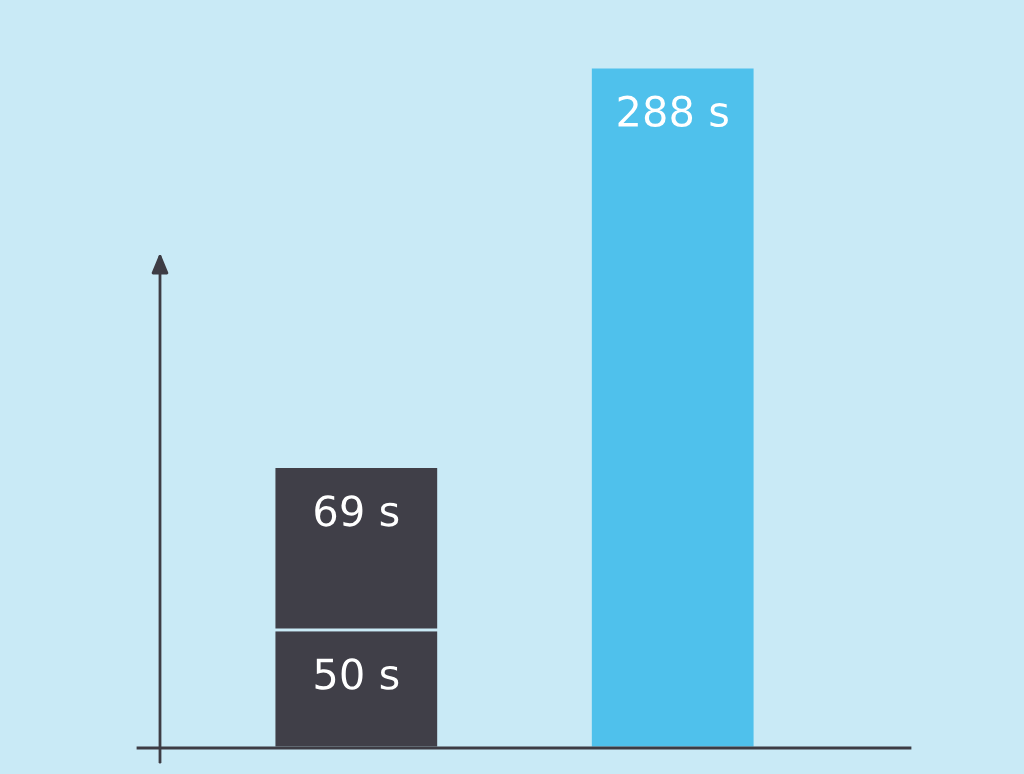 Image resolution: width=1024 pixels, height=774 pixels. I want to click on data-label: 69 s, so click(357, 511).